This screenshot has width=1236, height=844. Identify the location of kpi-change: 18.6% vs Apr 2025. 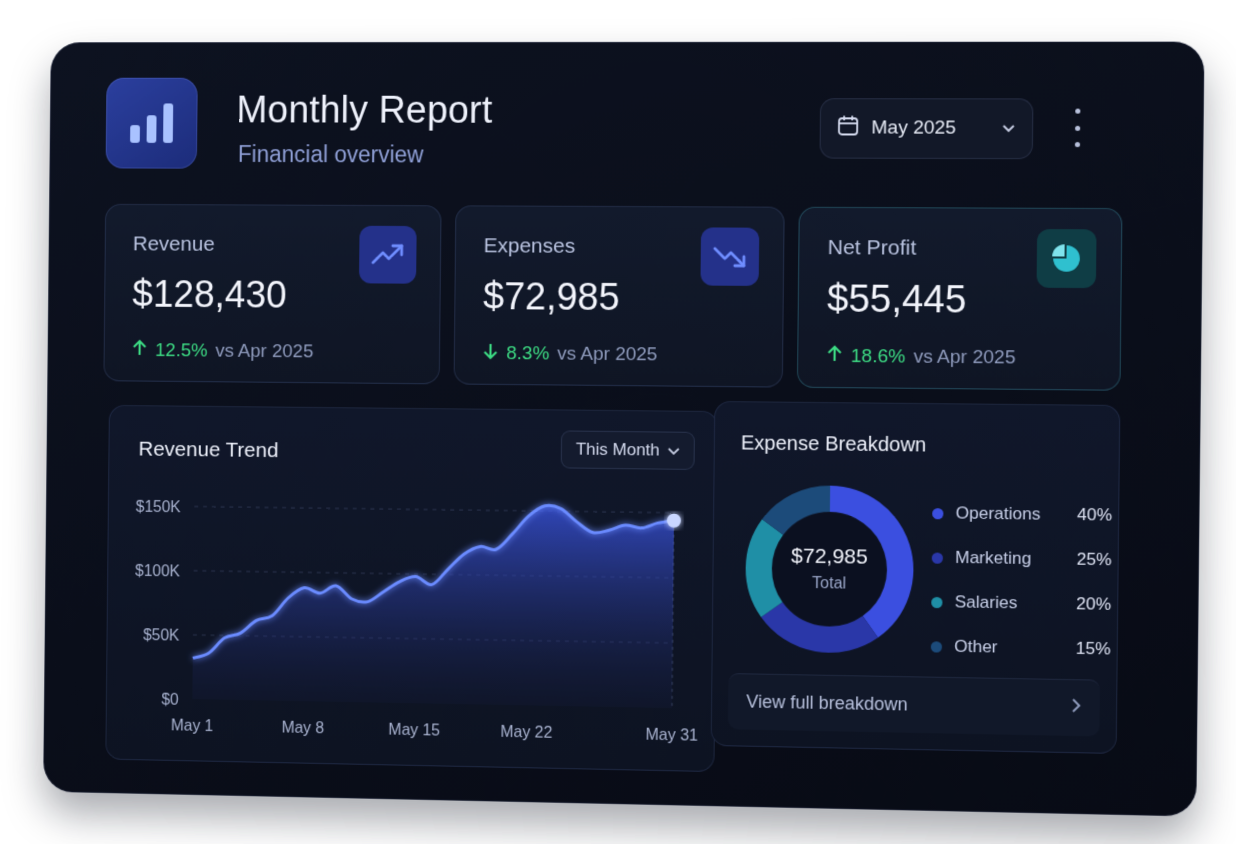
(920, 358).